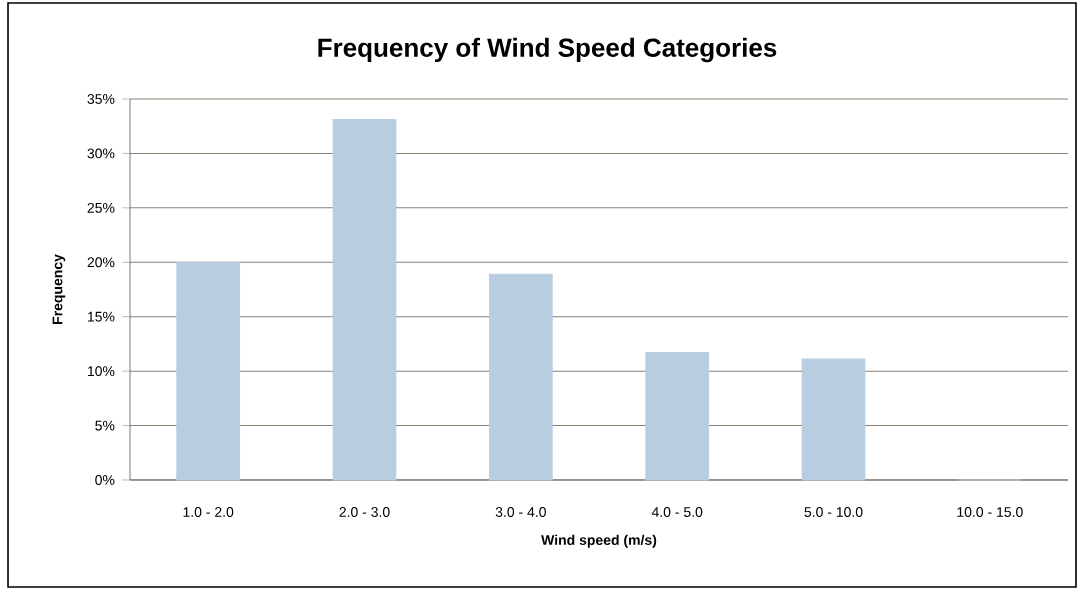  What do you see at coordinates (101, 99) in the screenshot?
I see `y-tick-label: 35%` at bounding box center [101, 99].